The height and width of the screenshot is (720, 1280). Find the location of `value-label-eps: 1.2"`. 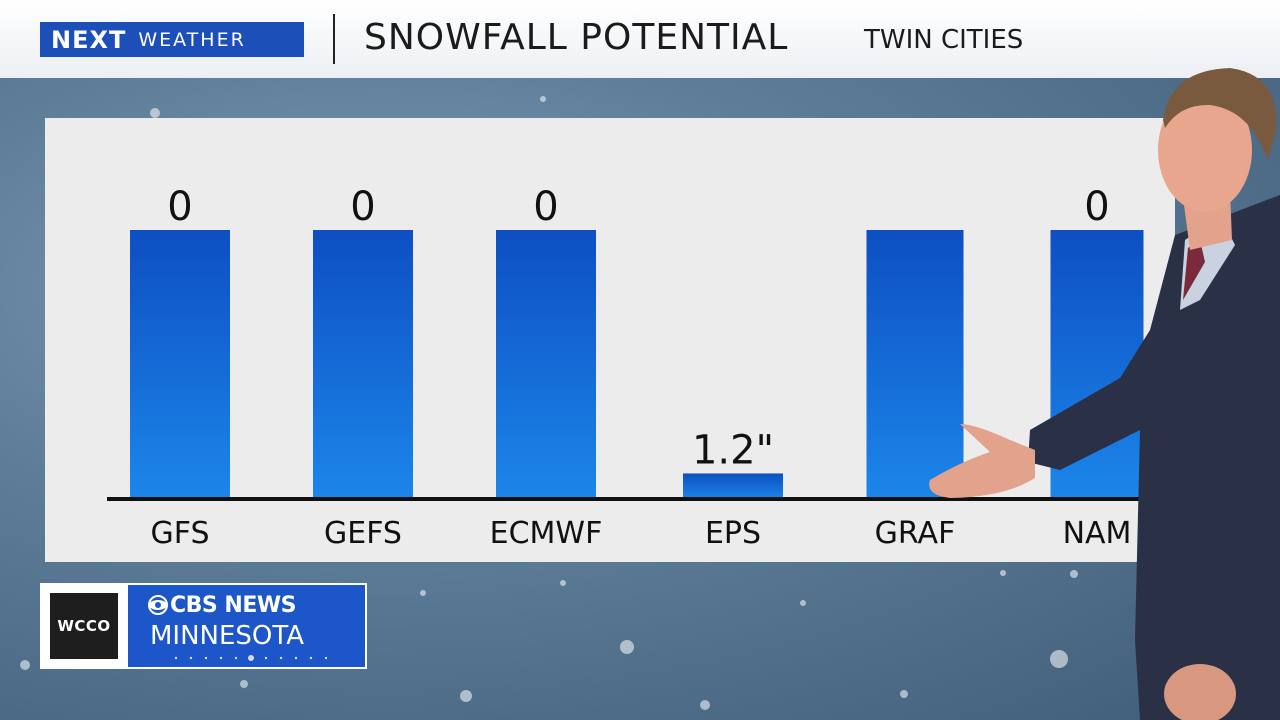

value-label-eps: 1.2" is located at coordinates (733, 450).